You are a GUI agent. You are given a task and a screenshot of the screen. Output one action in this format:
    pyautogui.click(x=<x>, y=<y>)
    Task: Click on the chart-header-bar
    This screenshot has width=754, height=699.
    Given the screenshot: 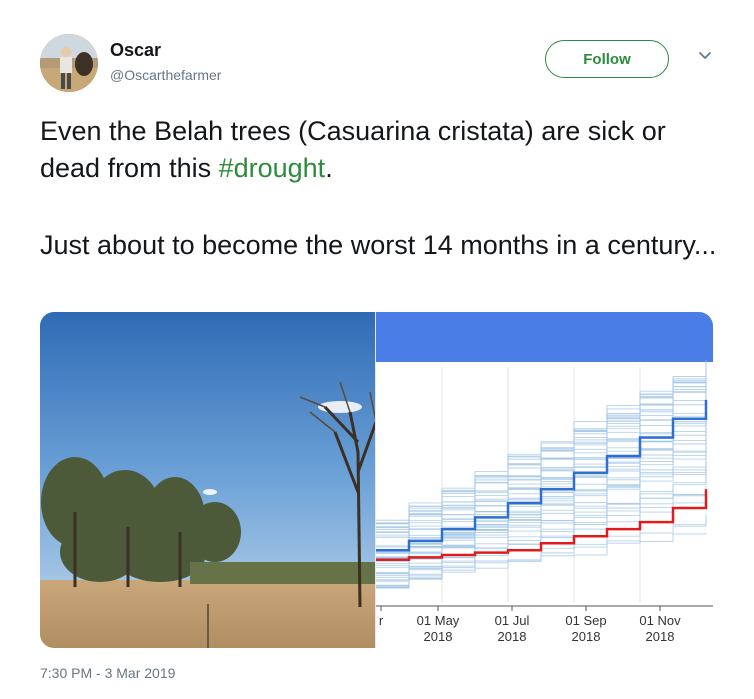 What is the action you would take?
    pyautogui.click(x=544, y=337)
    